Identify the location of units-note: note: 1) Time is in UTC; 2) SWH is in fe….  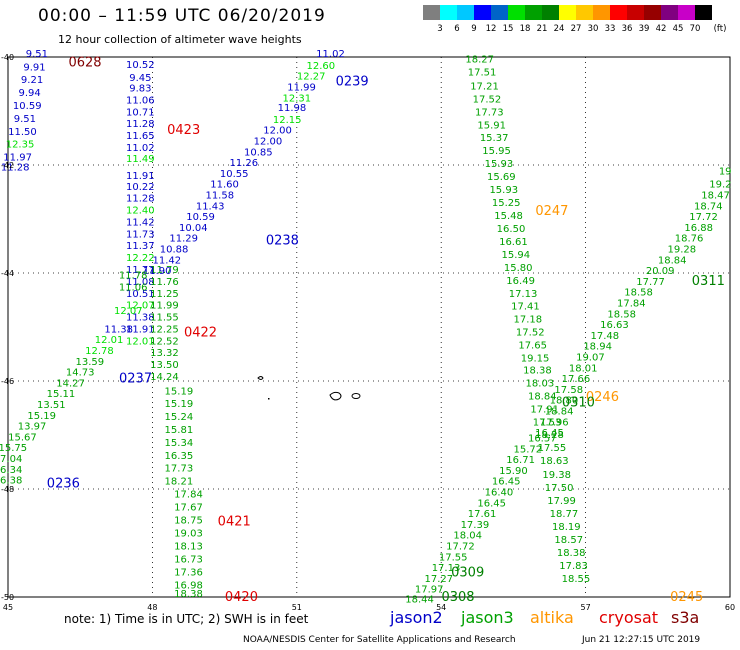
(186, 619).